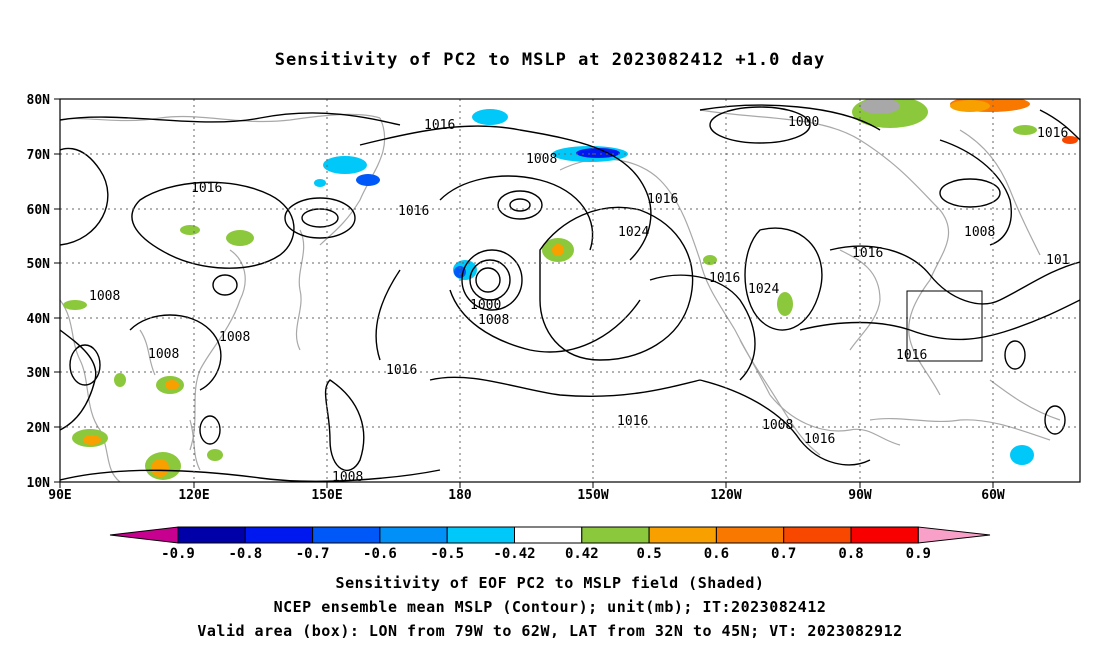 This screenshot has height=650, width=1100. Describe the element at coordinates (178, 554) in the screenshot. I see `colorbar-label: -0.9` at that location.